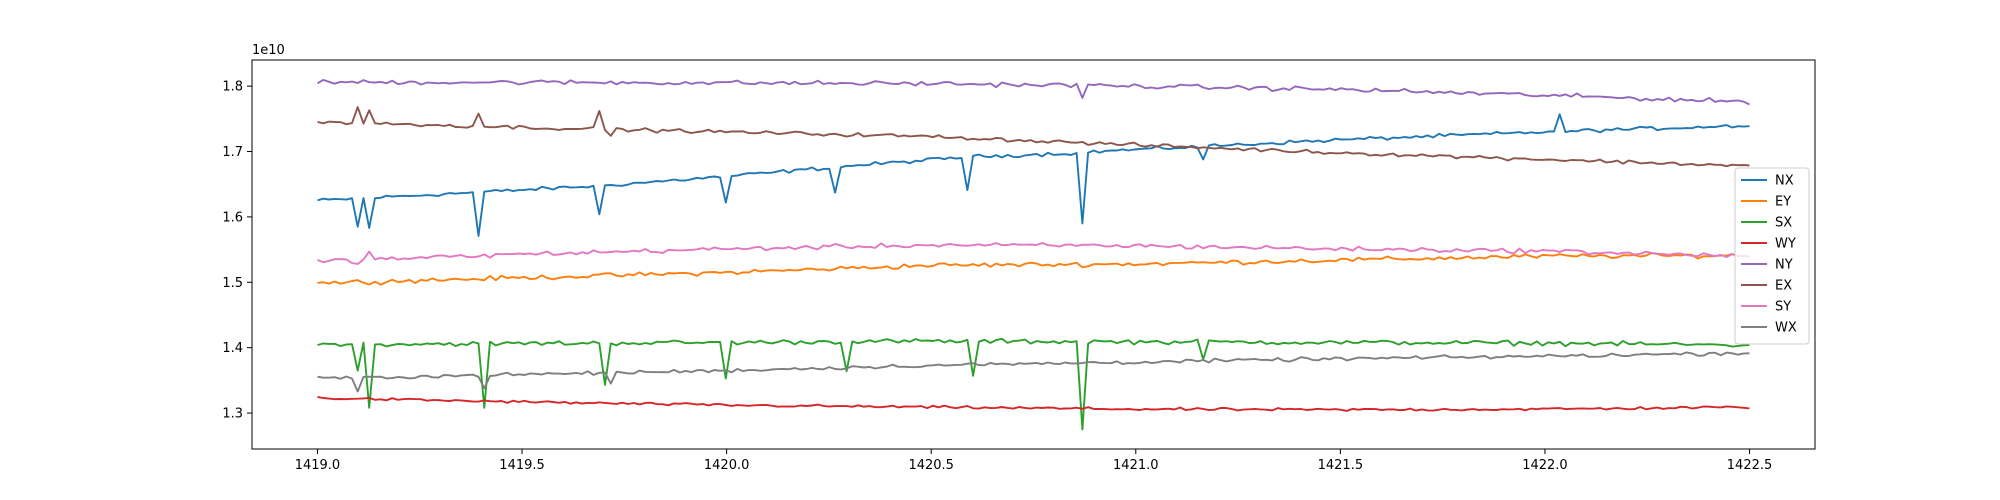  I want to click on x-tick-label: 1420.0, so click(727, 465).